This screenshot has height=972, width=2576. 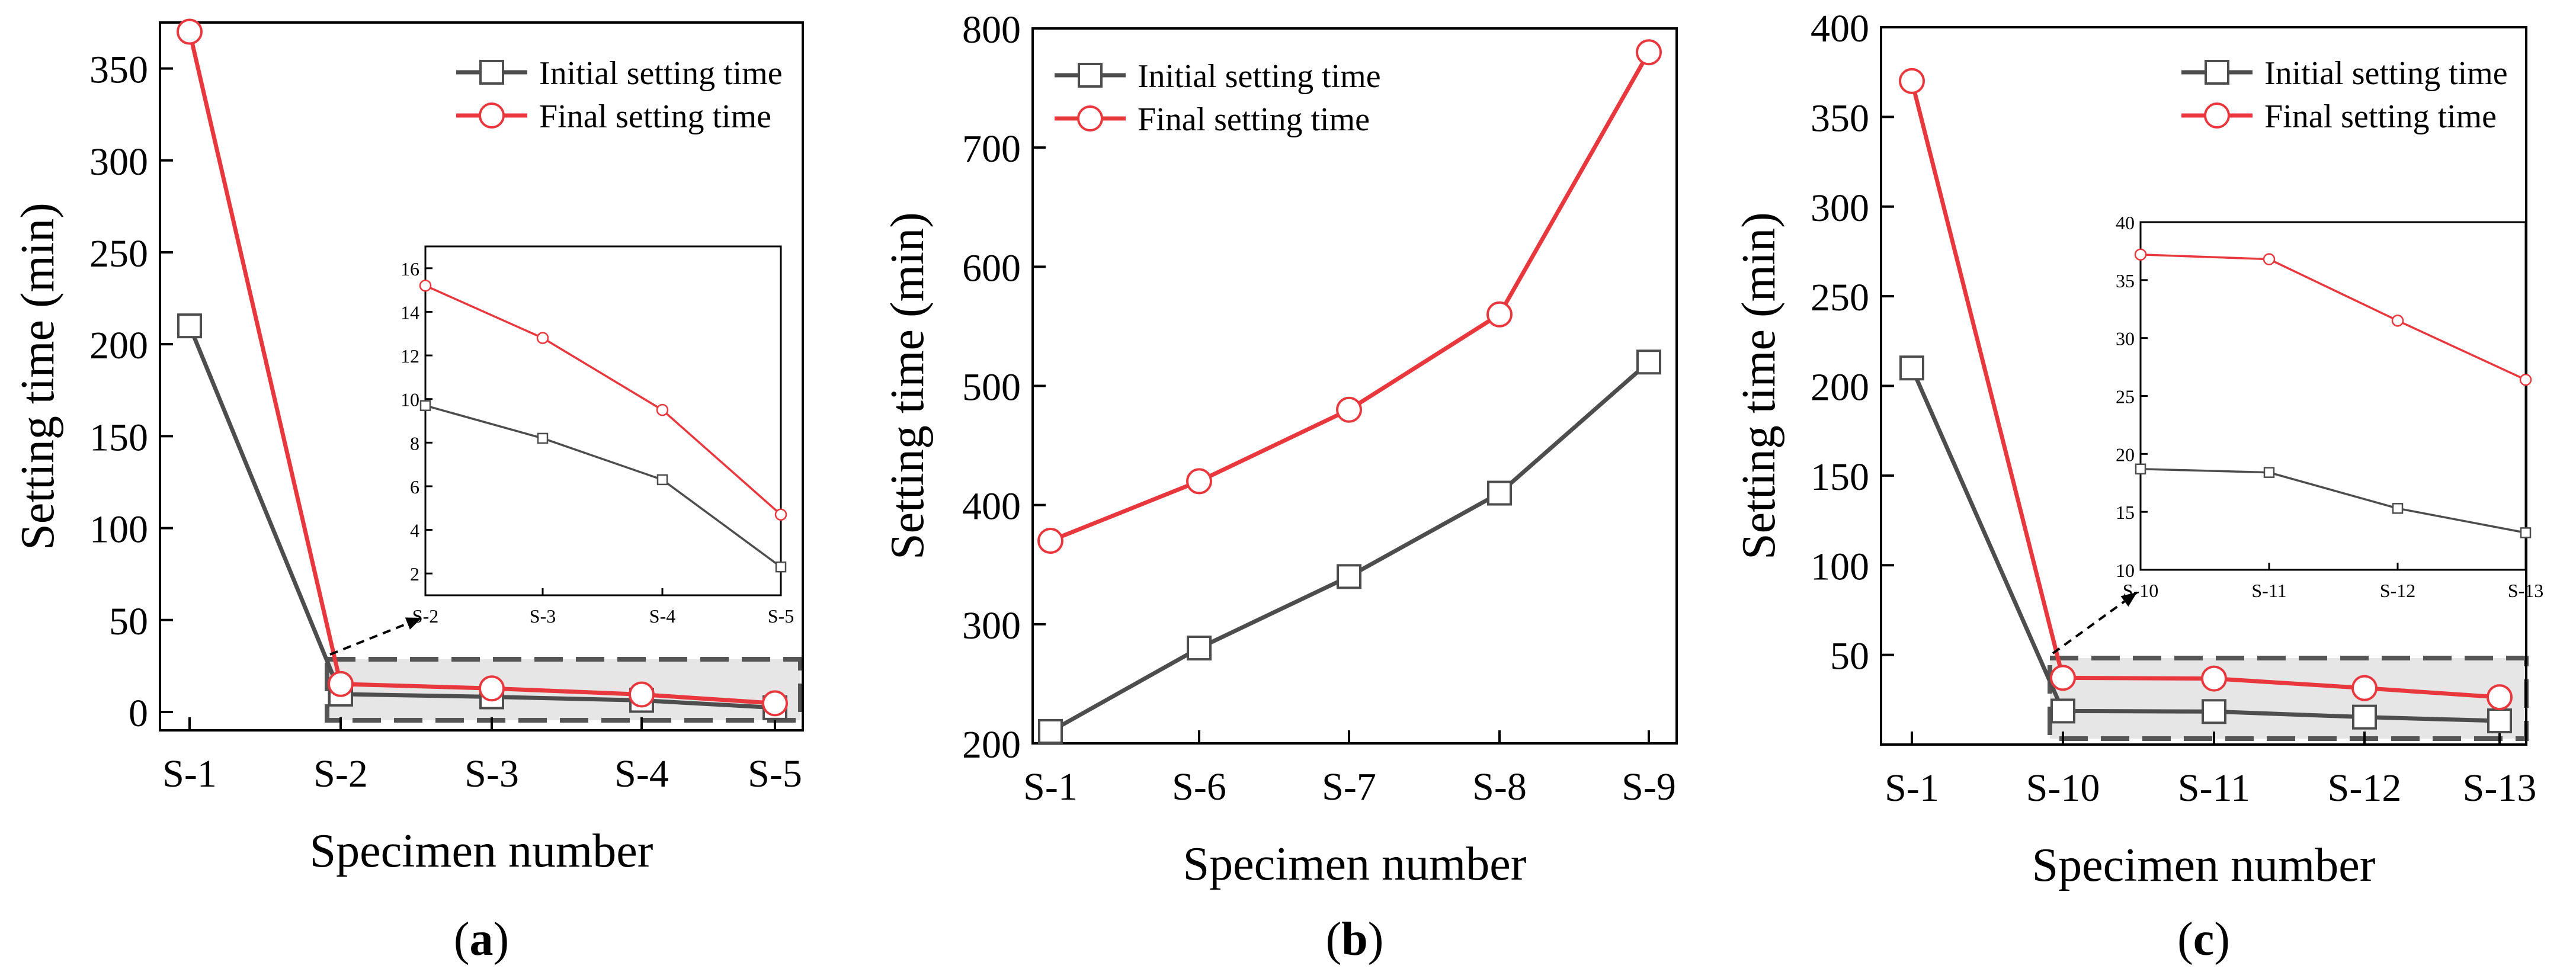 What do you see at coordinates (410, 269) in the screenshot?
I see `inset-y-tick-label: 16` at bounding box center [410, 269].